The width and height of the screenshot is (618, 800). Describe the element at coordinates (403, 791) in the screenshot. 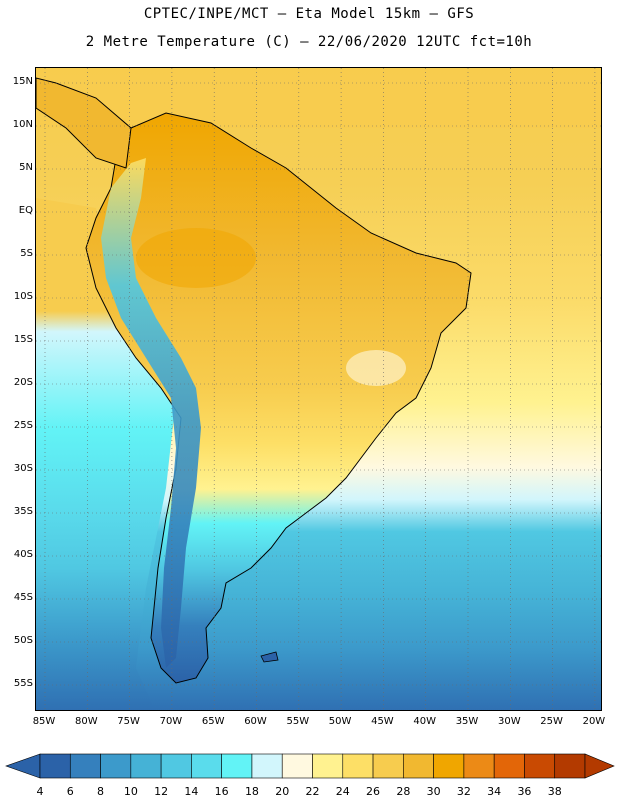

I see `legend-label: 28` at that location.